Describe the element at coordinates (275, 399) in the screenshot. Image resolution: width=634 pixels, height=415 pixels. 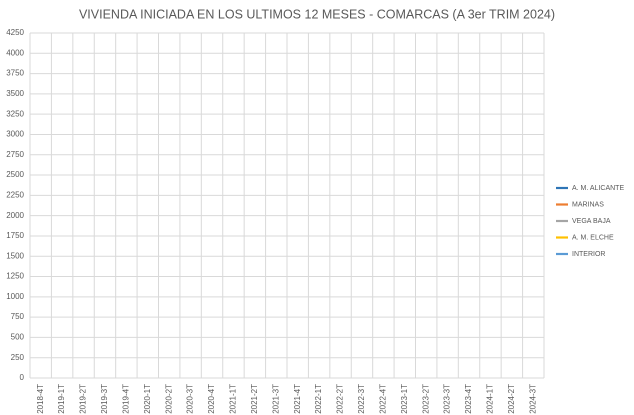
I see `x-tick-label: 2021-3T` at that location.